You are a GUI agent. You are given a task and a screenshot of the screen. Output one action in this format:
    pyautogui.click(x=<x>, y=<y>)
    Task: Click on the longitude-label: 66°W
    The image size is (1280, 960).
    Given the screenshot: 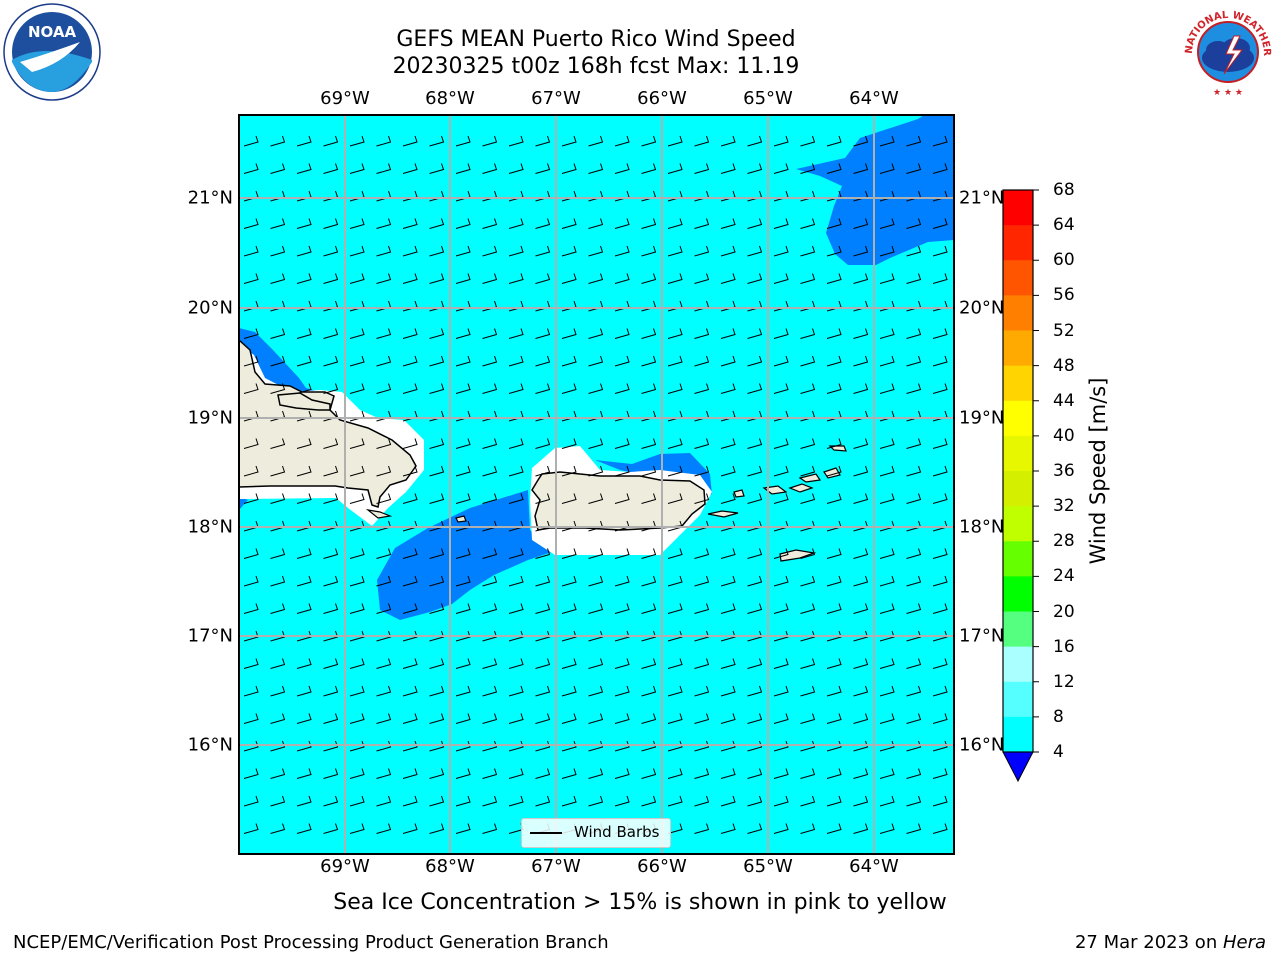 What is the action you would take?
    pyautogui.click(x=662, y=866)
    